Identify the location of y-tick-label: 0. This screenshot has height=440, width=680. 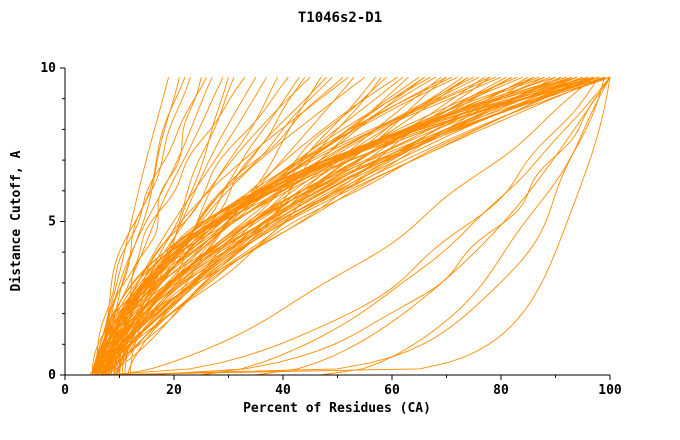
(52, 375).